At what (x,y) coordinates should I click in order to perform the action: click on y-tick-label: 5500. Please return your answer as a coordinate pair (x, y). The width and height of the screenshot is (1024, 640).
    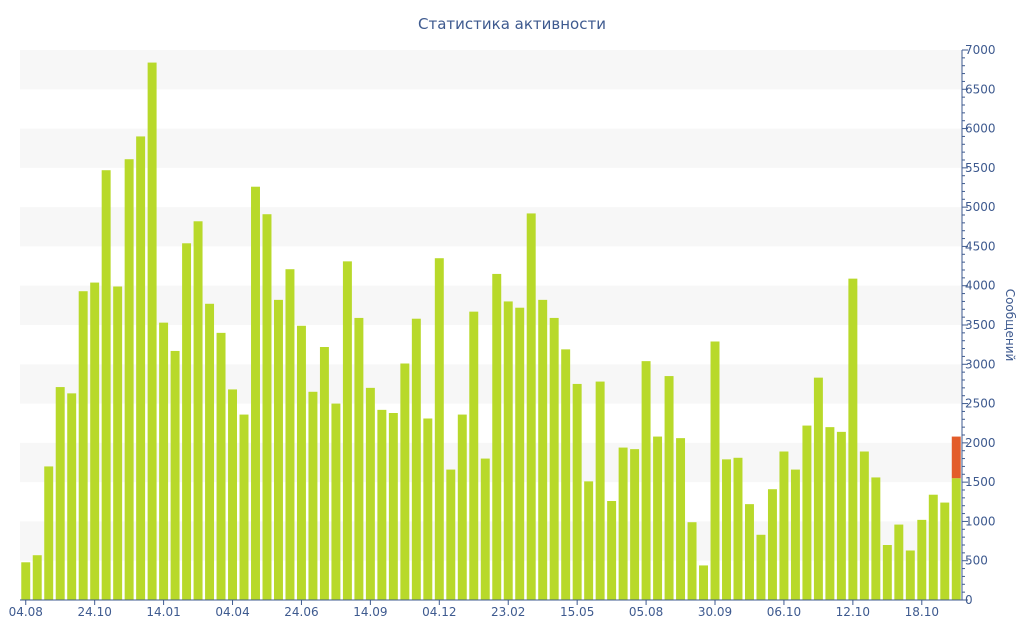
    Looking at the image, I should click on (980, 168).